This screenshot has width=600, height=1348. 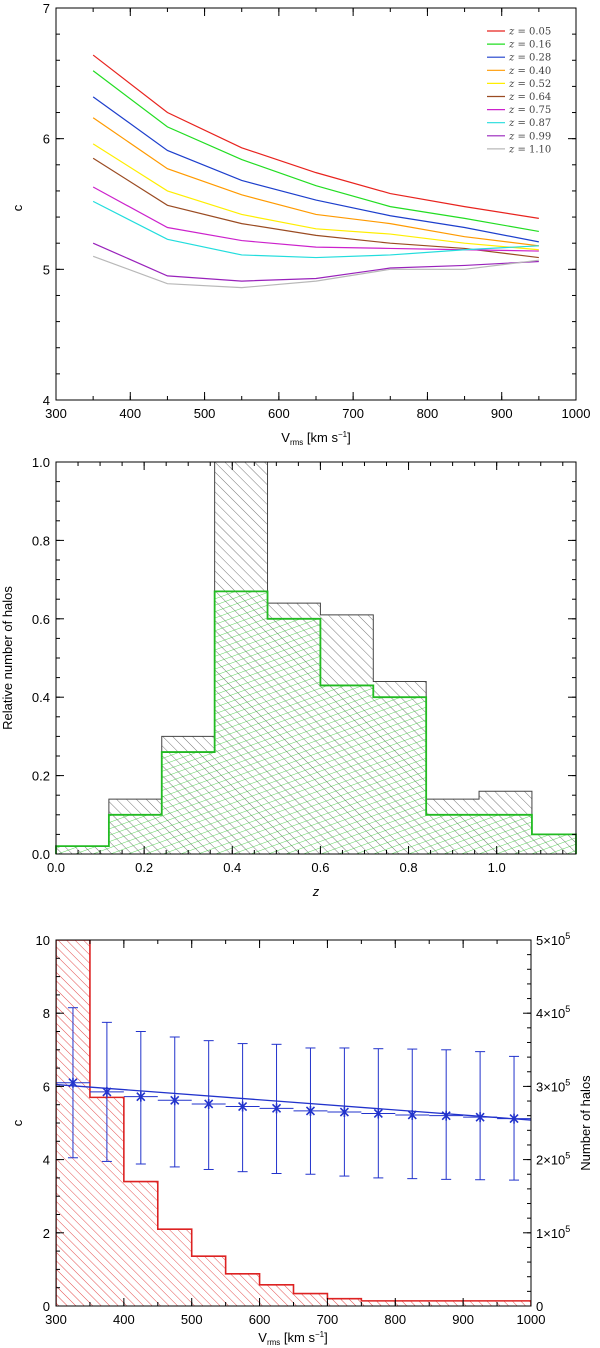 I want to click on legend-label: z = 0.52, so click(x=529, y=84).